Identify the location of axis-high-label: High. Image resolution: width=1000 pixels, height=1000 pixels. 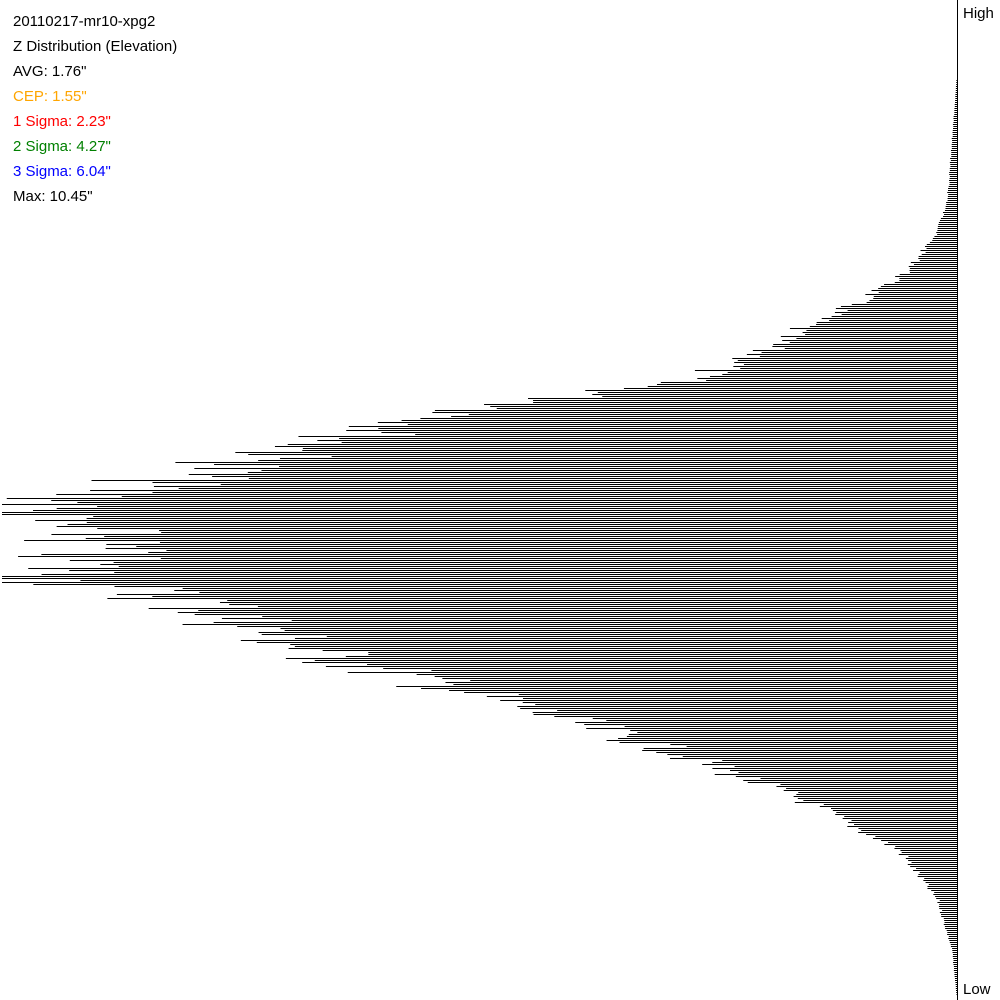
(978, 13).